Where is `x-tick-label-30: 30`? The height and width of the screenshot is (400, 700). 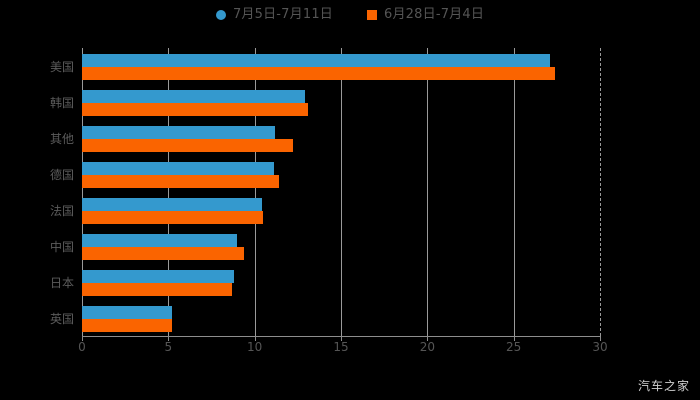 x-tick-label-30: 30 is located at coordinates (600, 347).